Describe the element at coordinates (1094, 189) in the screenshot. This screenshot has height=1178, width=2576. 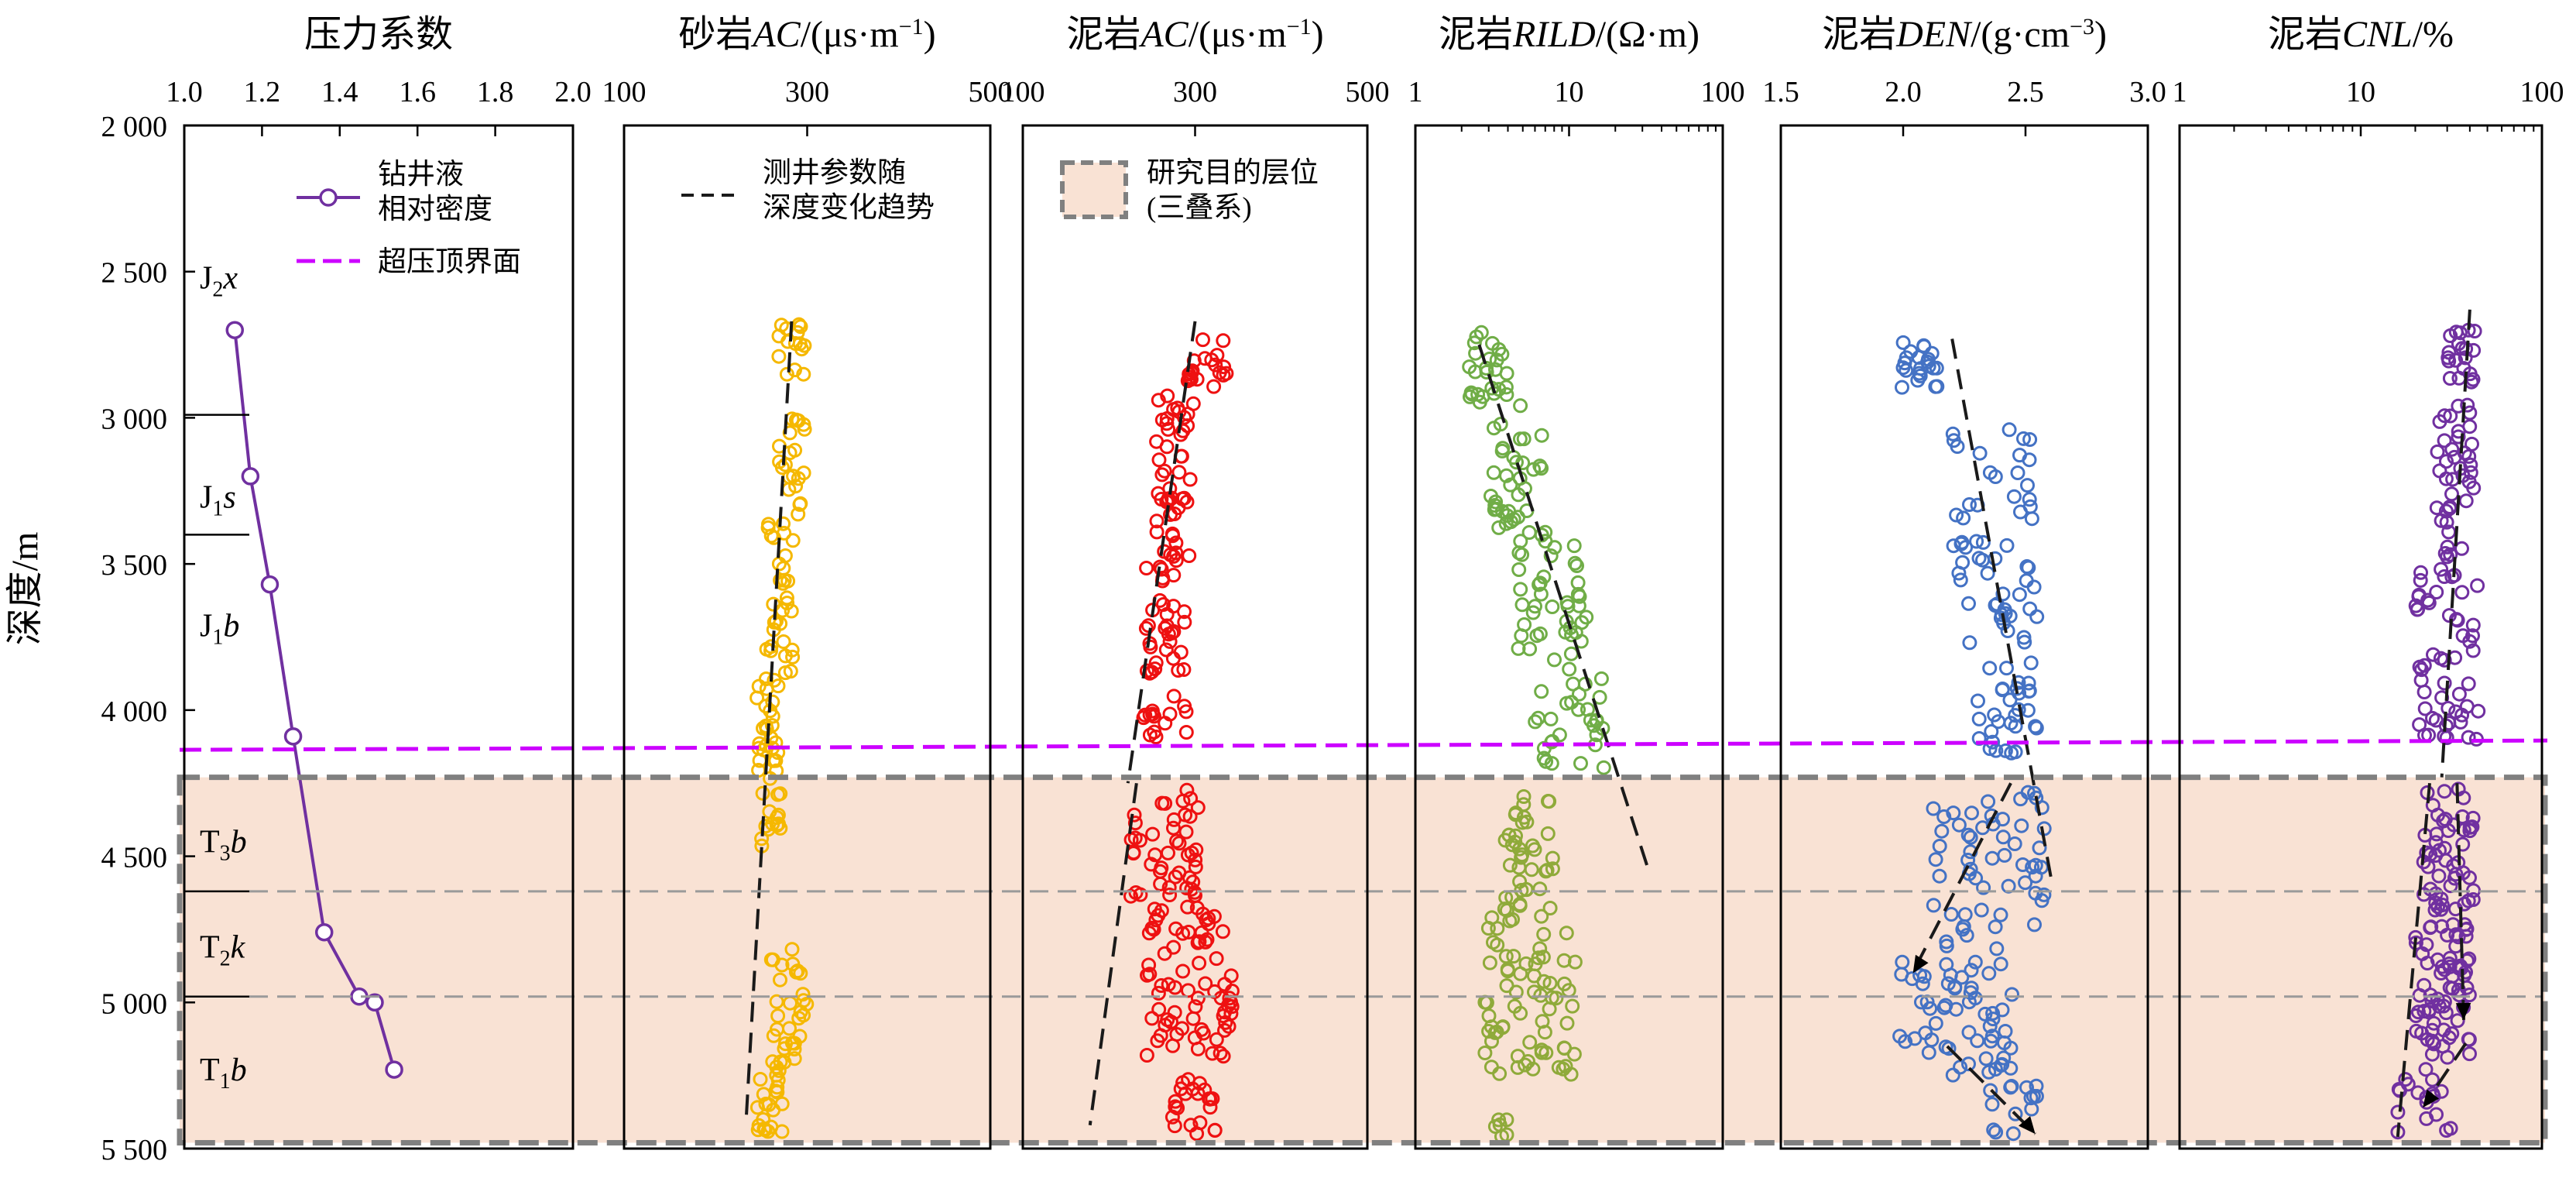
I see `legend-target-swatch` at that location.